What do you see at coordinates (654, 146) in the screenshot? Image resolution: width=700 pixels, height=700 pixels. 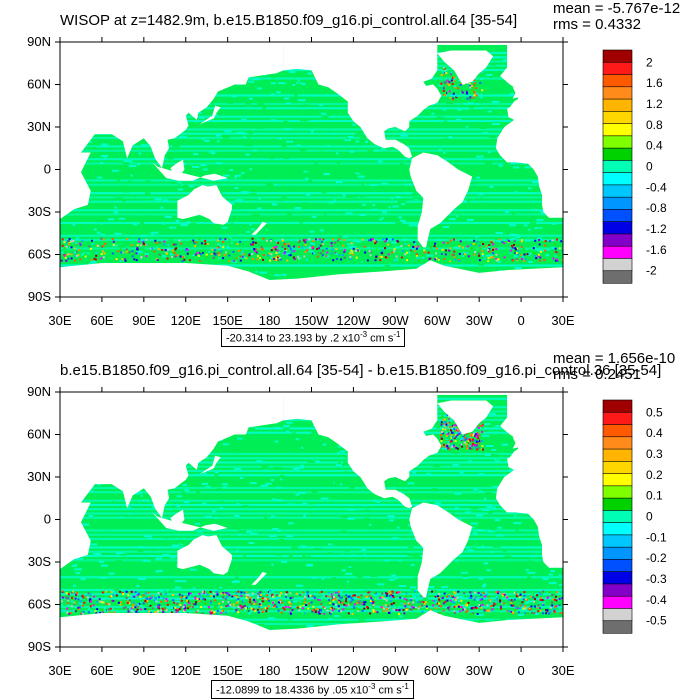 I see `colorbar-label: 0.4` at bounding box center [654, 146].